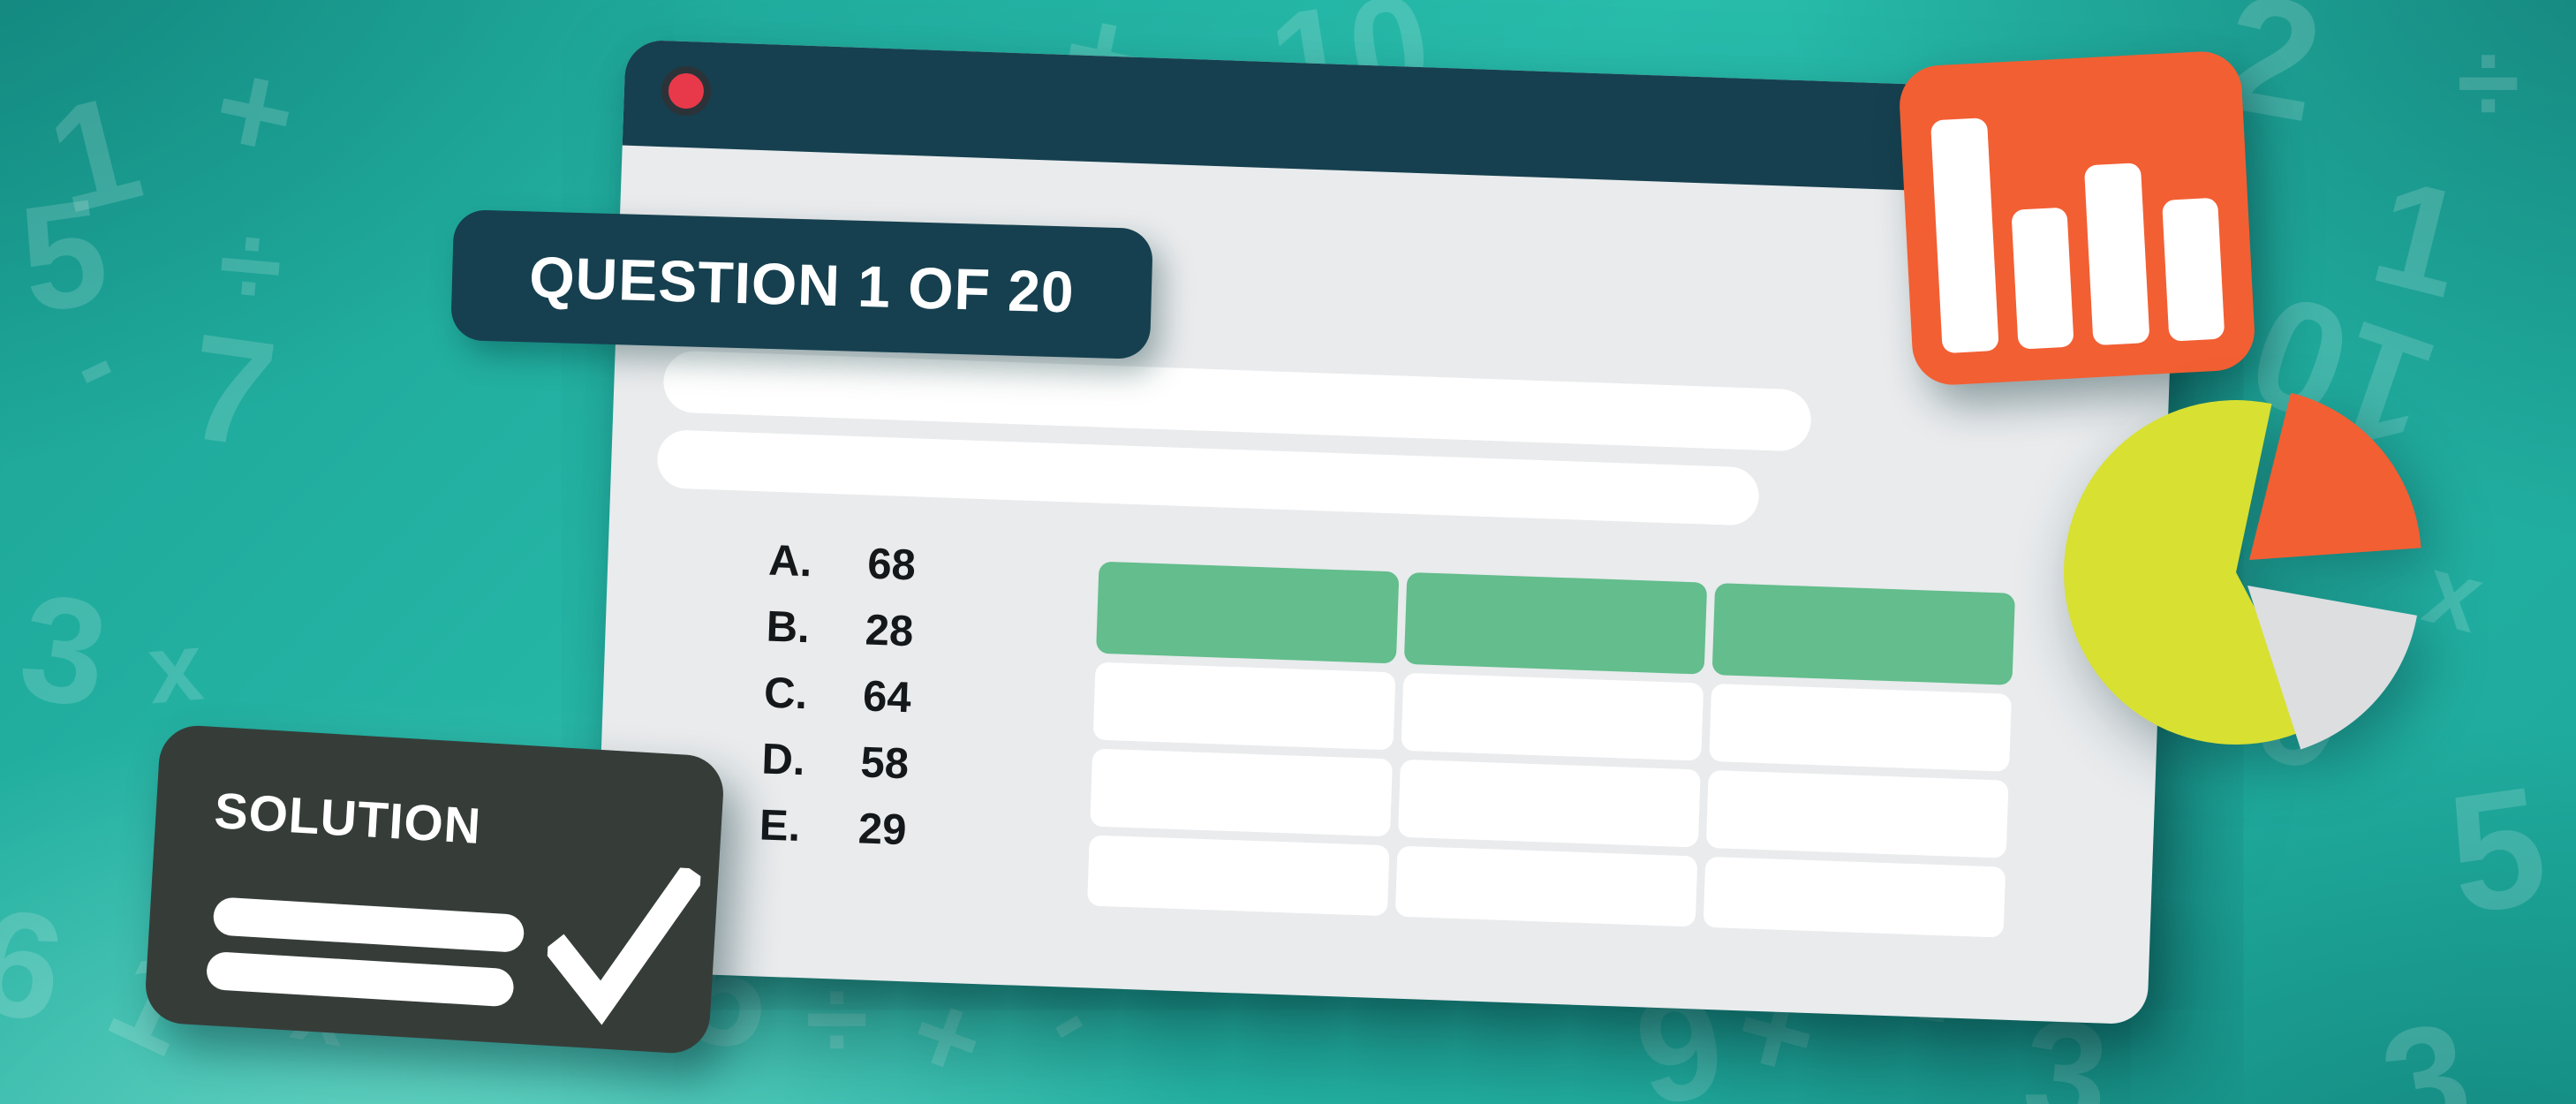 This screenshot has height=1104, width=2576. I want to click on solution-title: SOLUTION, so click(347, 819).